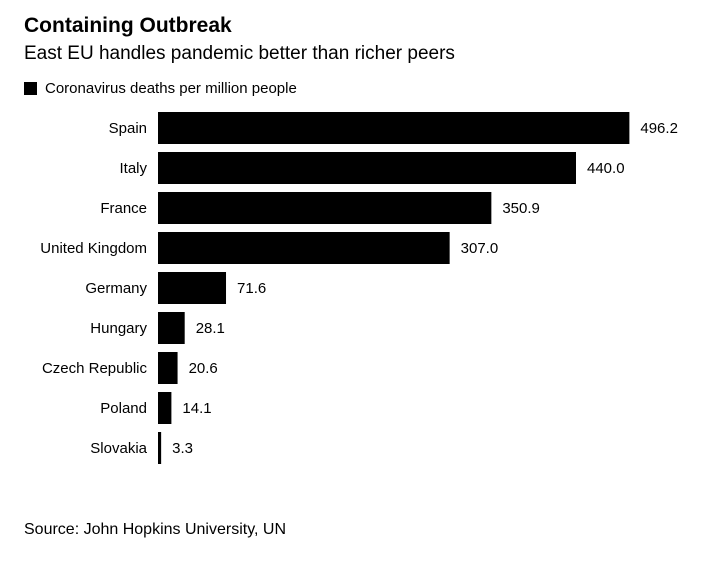  I want to click on chart-title: Containing Outbreak, so click(128, 25).